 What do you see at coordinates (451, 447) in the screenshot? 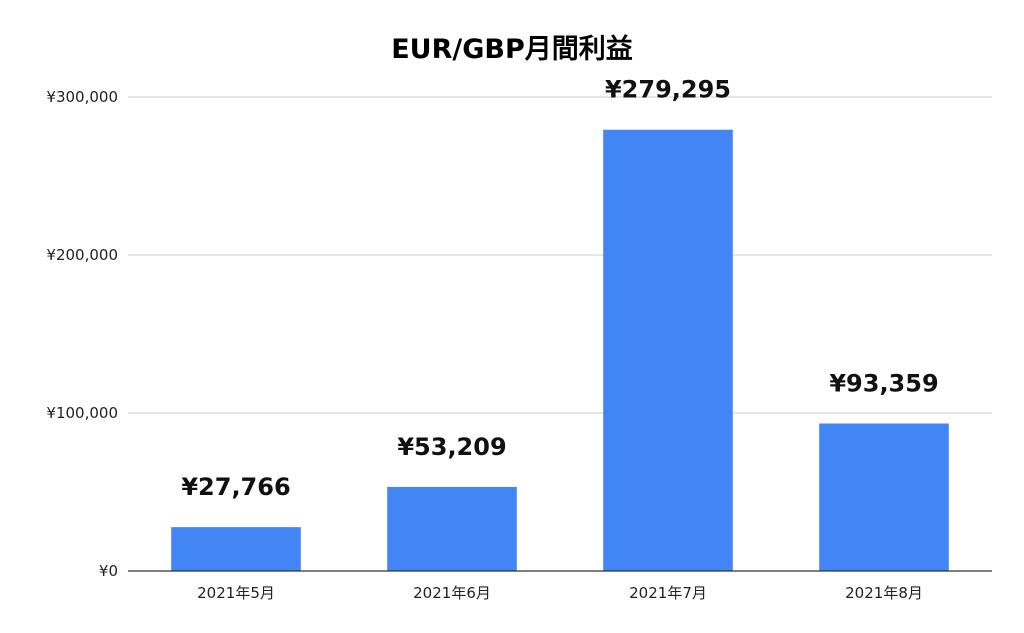
I see `data-label: ¥53,209` at bounding box center [451, 447].